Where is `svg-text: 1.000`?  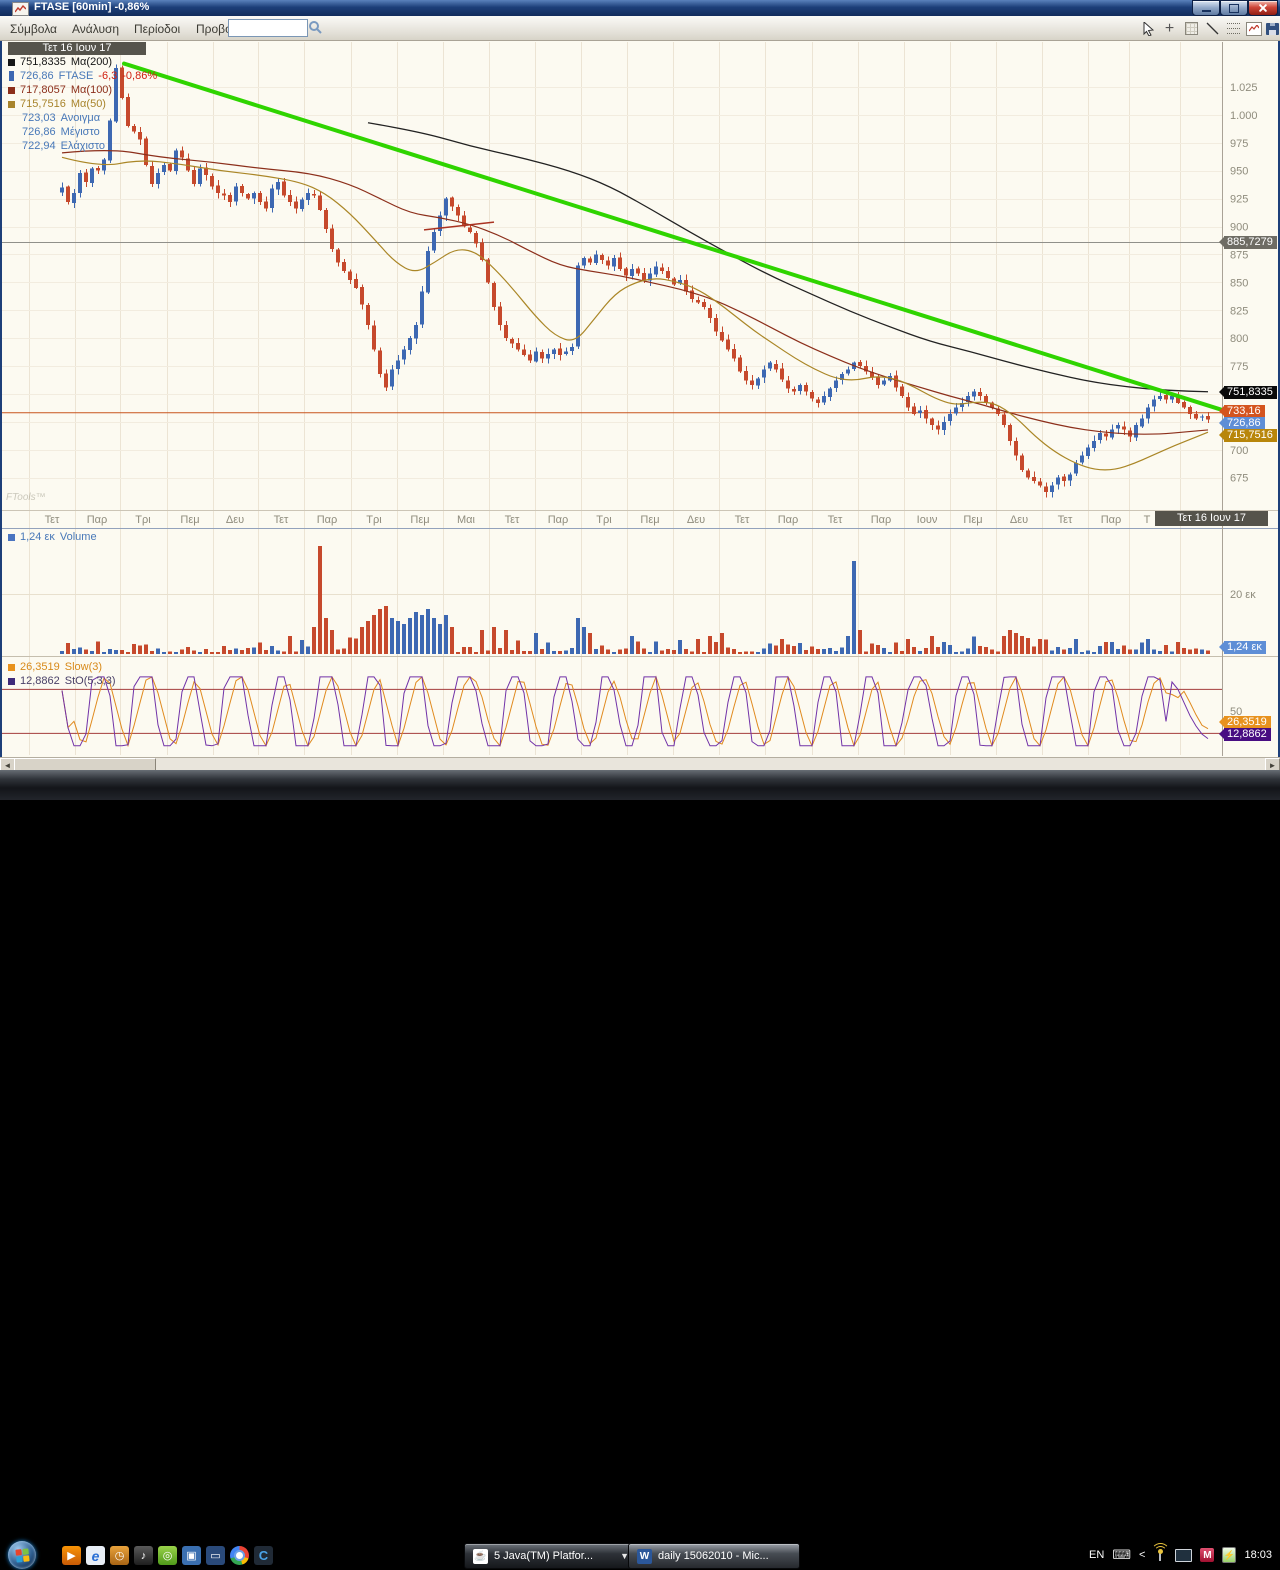 svg-text: 1.000 is located at coordinates (1244, 116).